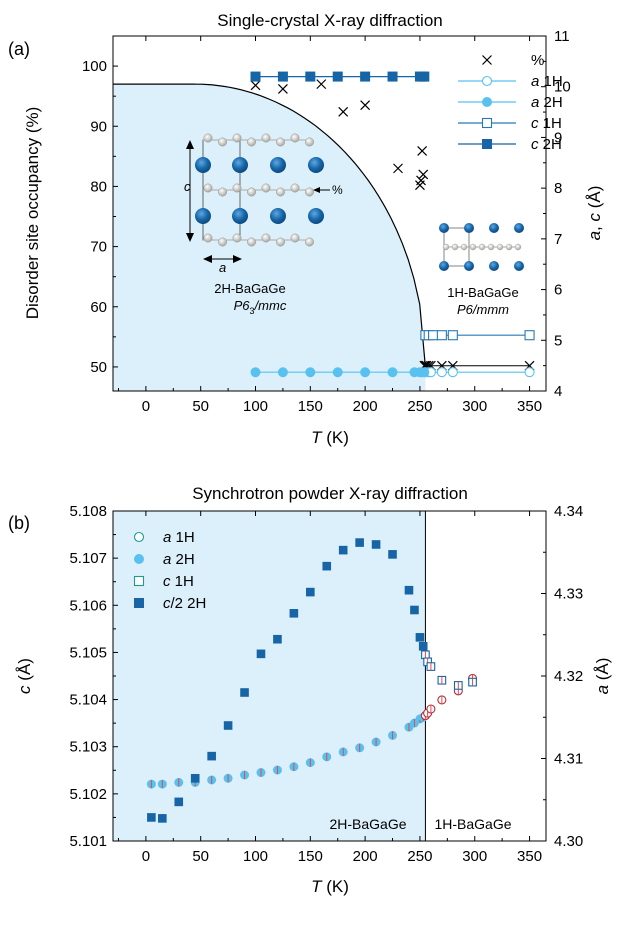 This screenshot has width=623, height=925. Describe the element at coordinates (472, 824) in the screenshot. I see `phase-1h-label: 1H-BaGaGe` at that location.